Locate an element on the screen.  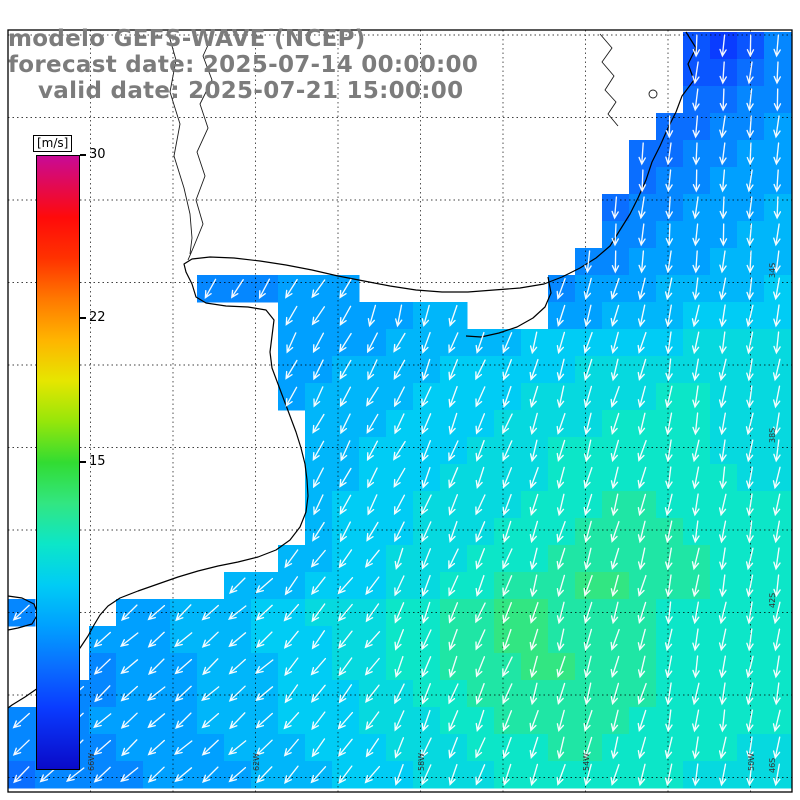
colorbar-tick-label: 30 is located at coordinates (97, 154).